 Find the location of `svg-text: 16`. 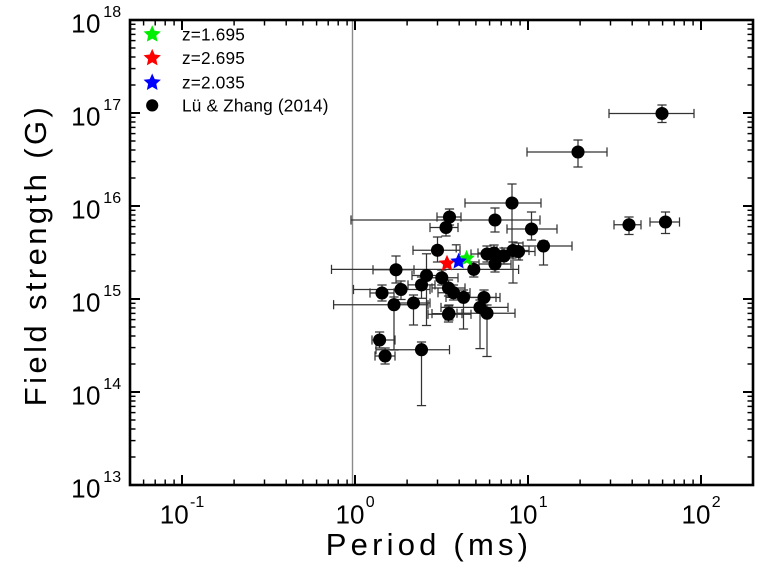

svg-text: 16 is located at coordinates (112, 198).